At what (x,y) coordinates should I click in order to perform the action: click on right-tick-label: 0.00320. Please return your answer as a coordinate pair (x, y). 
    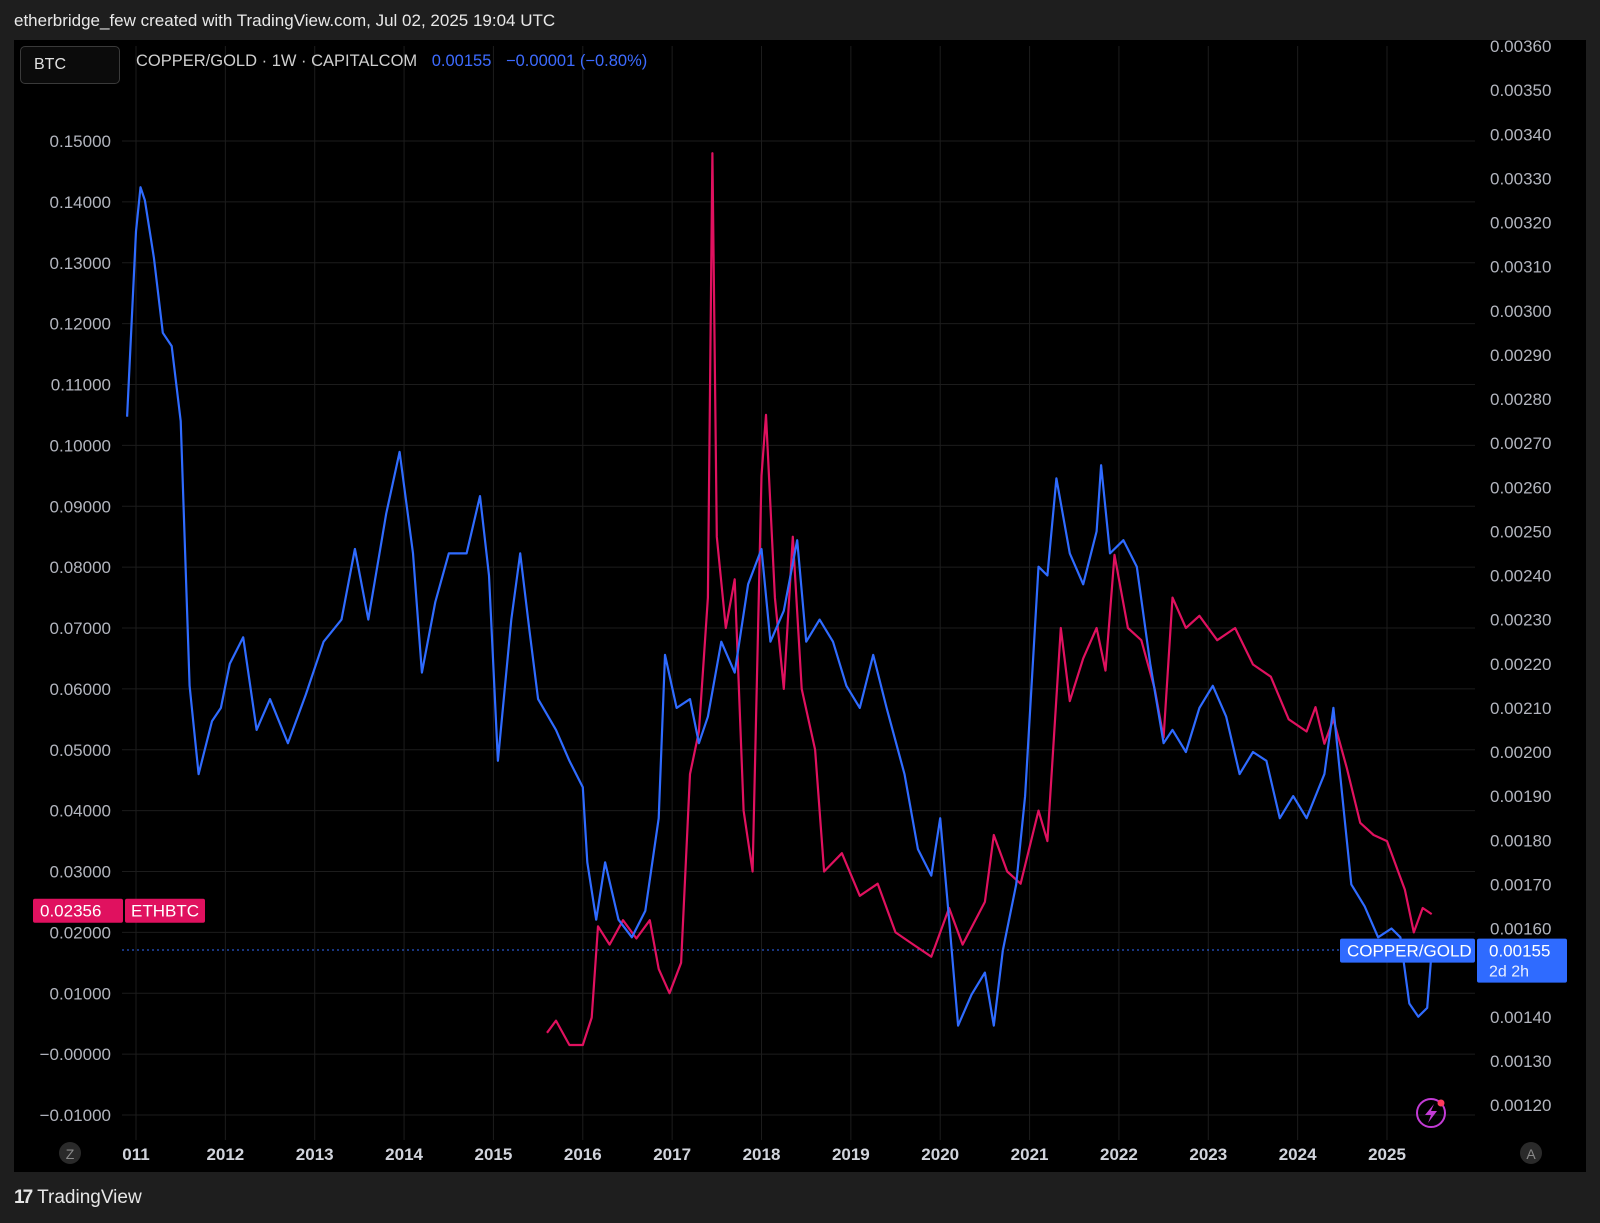
    Looking at the image, I should click on (1520, 223).